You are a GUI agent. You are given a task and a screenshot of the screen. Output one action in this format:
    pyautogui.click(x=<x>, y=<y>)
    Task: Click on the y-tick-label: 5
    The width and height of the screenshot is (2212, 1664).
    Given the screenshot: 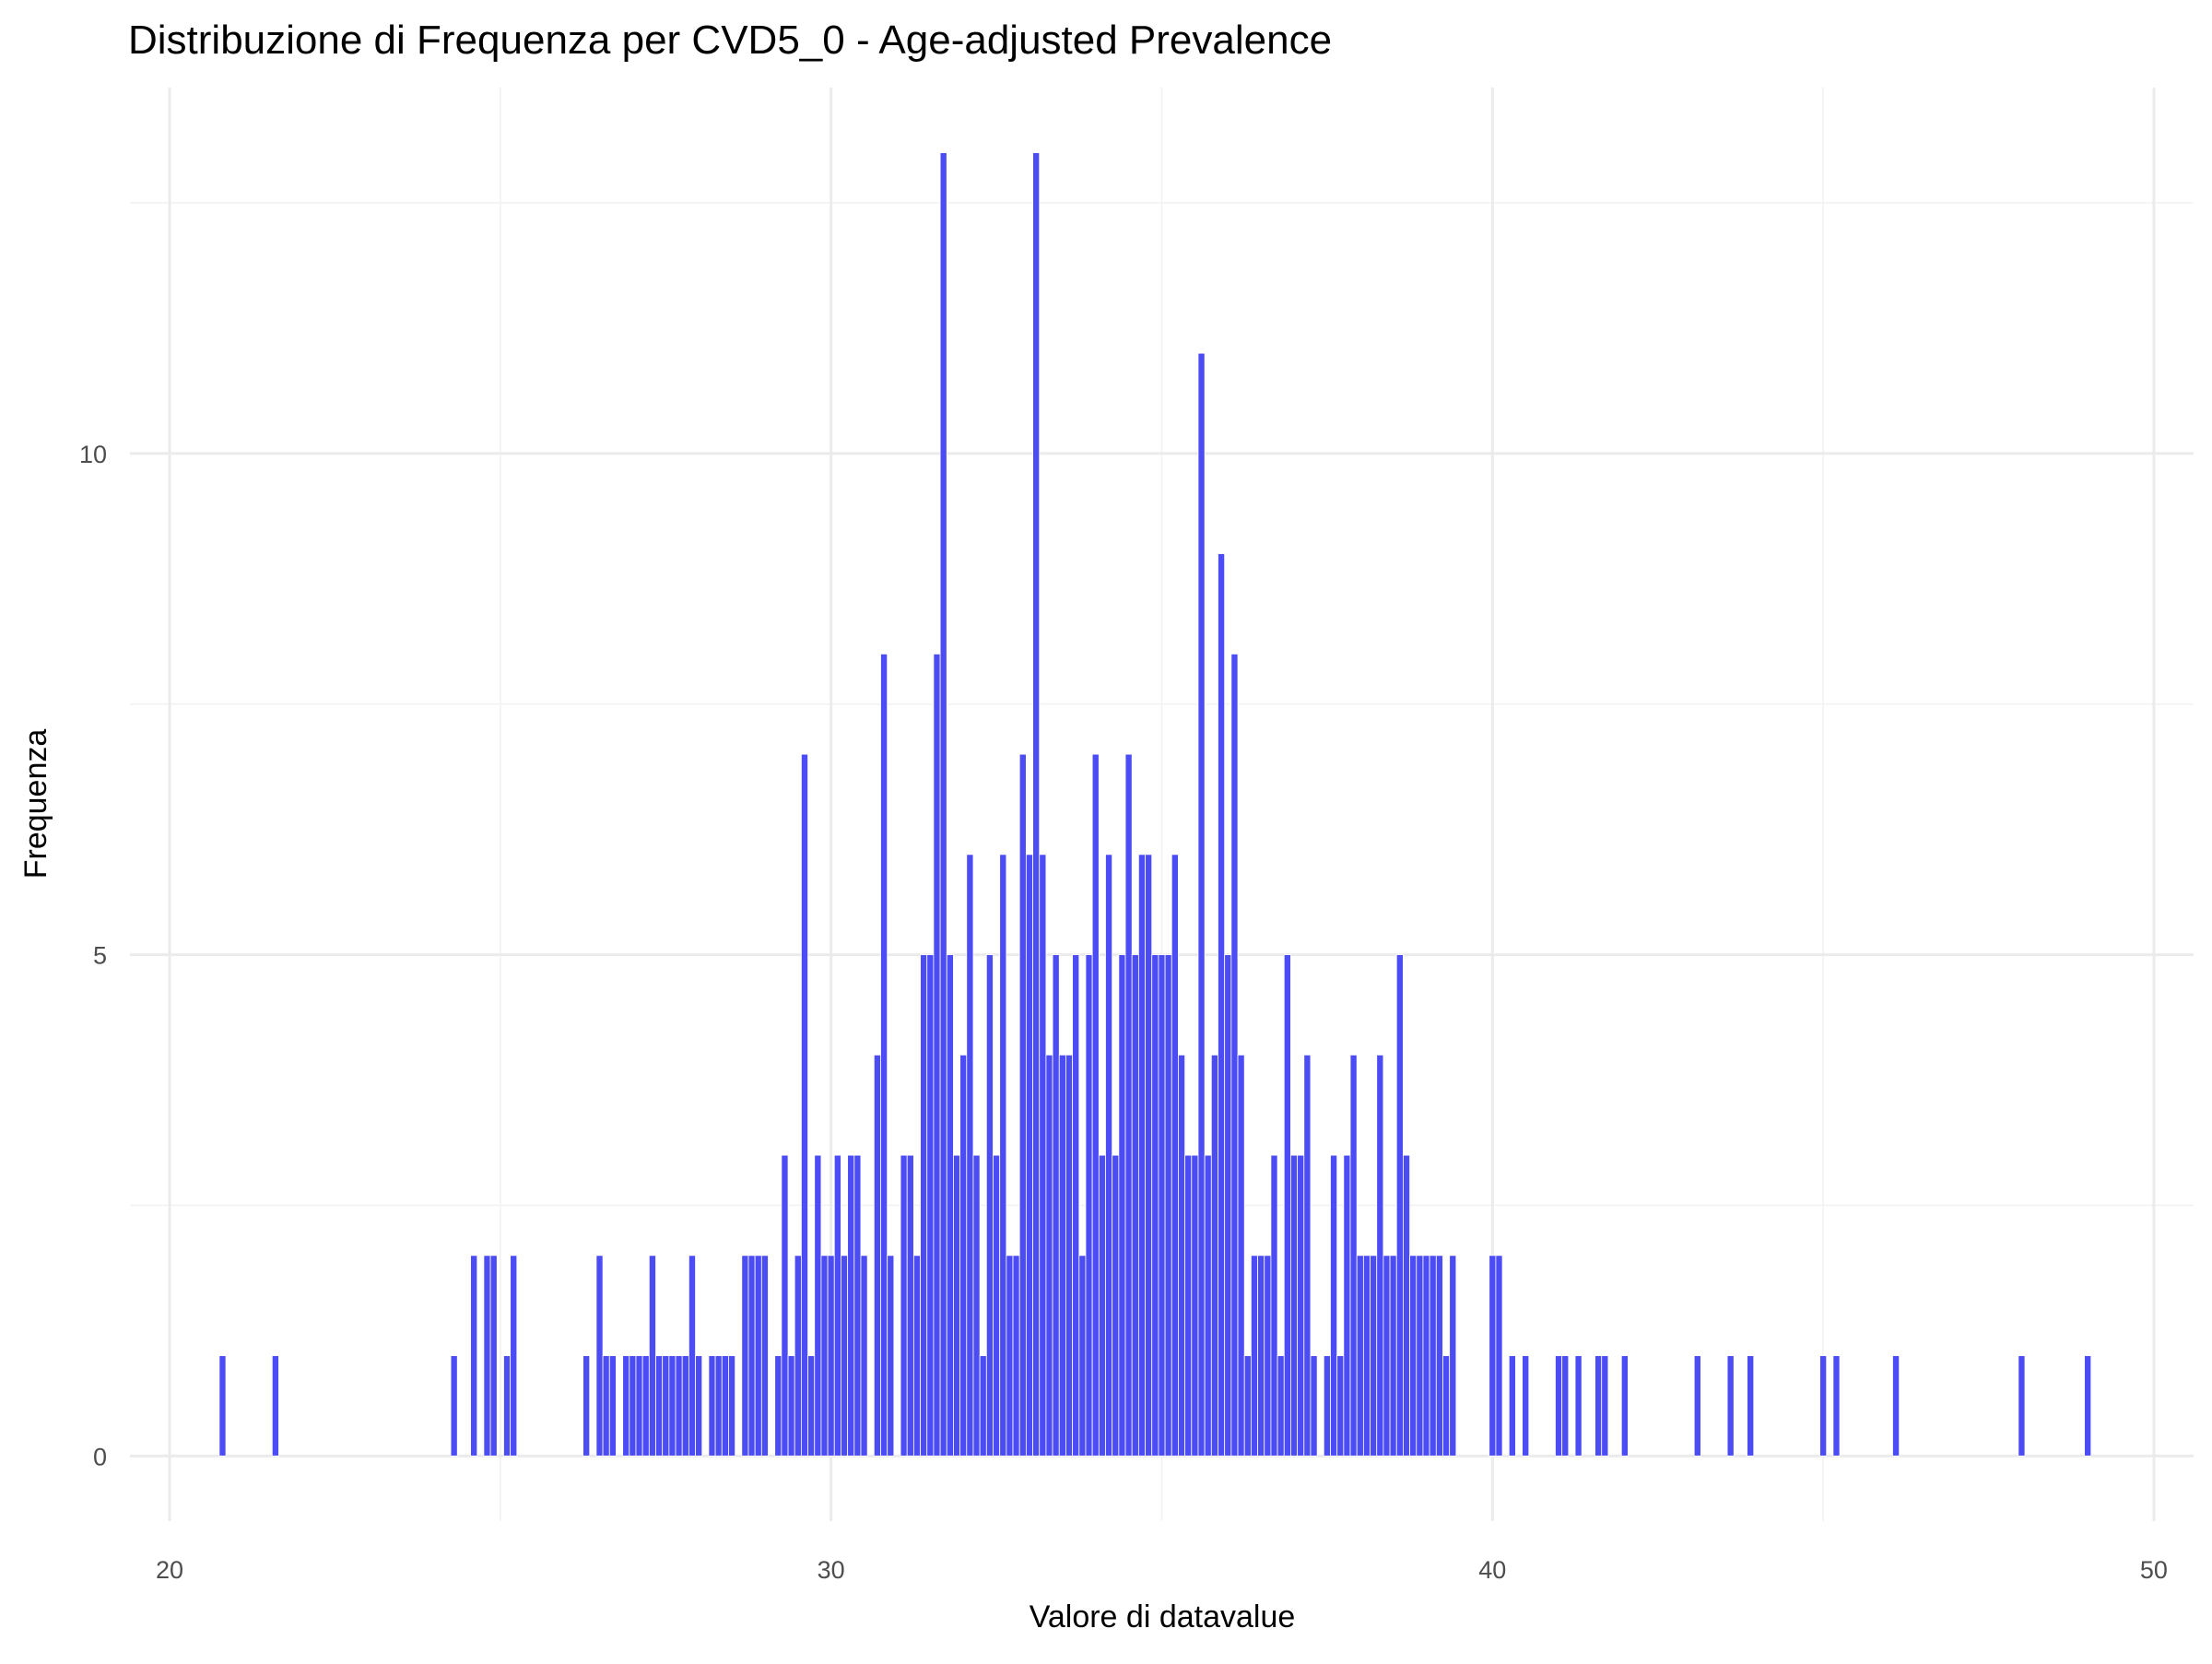 What is the action you would take?
    pyautogui.click(x=100, y=956)
    